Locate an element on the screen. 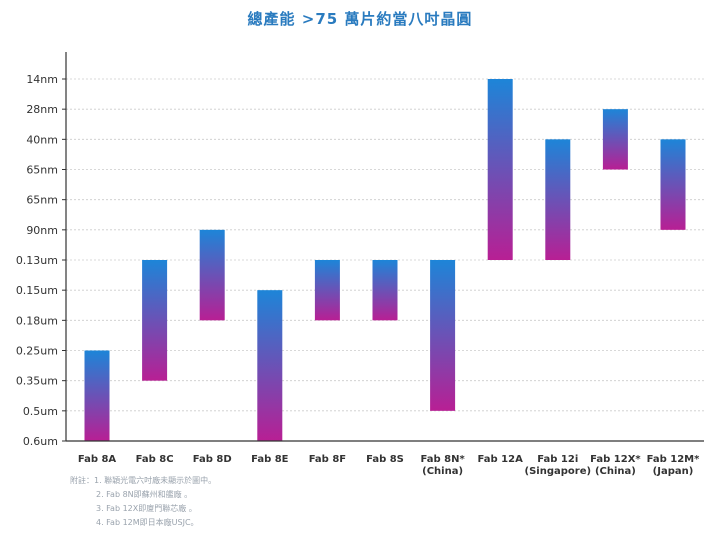 This screenshot has width=720, height=538. x-tick-sublabel: (Japan) is located at coordinates (673, 471).